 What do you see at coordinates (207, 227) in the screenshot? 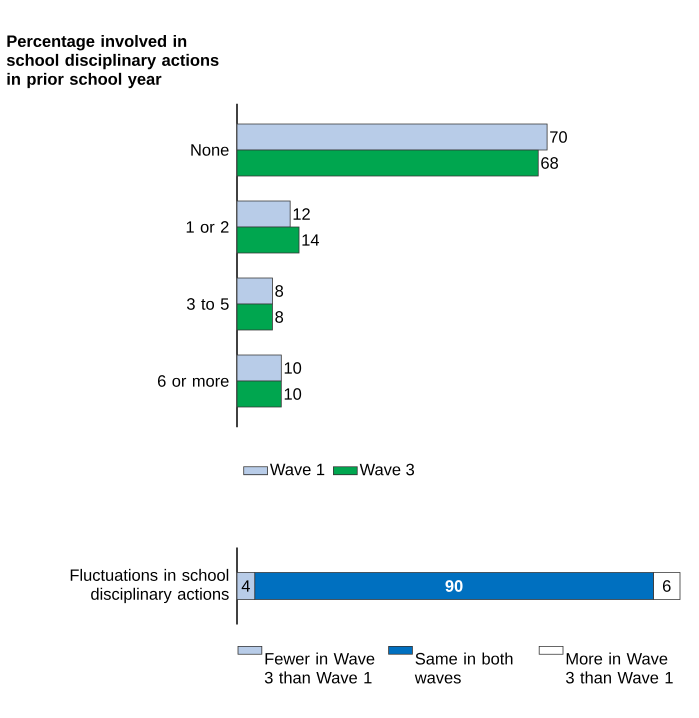
I see `y-tick-label: 1 or 2` at bounding box center [207, 227].